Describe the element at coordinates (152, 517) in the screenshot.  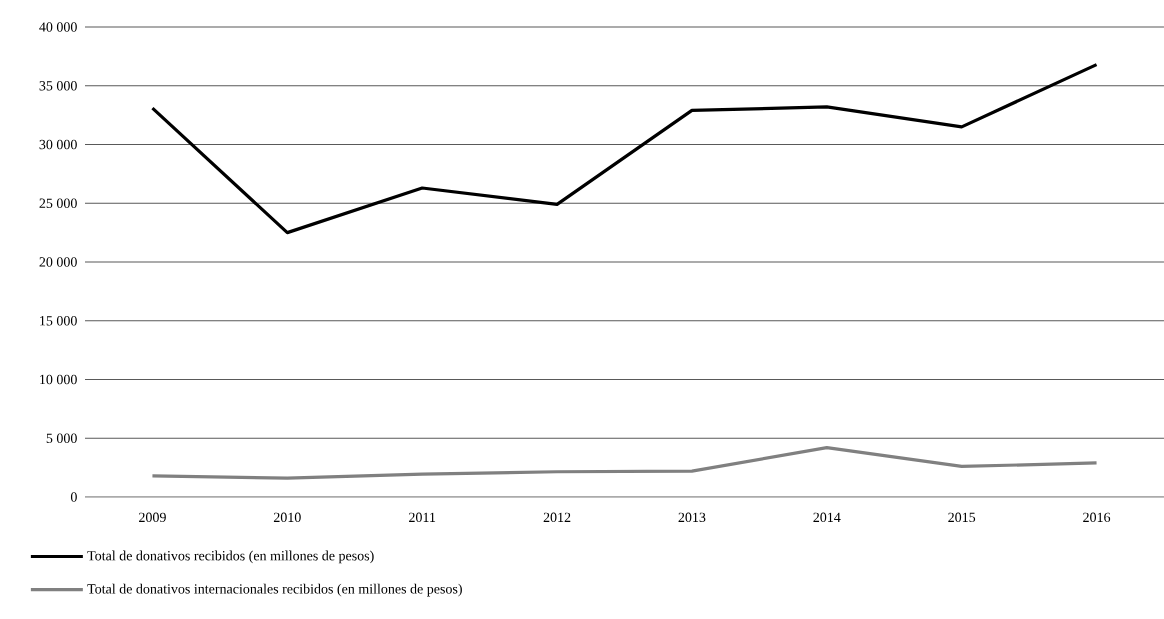
I see `x-tick-label: 2009` at that location.